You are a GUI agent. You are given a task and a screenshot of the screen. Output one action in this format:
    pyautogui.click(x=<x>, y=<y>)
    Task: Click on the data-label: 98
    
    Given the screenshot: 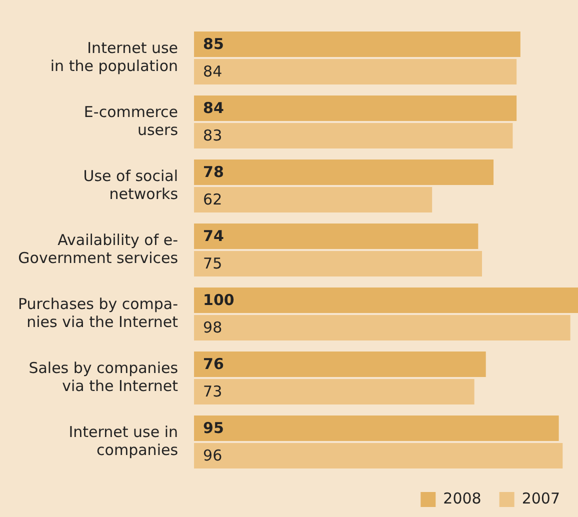 What is the action you would take?
    pyautogui.click(x=212, y=327)
    